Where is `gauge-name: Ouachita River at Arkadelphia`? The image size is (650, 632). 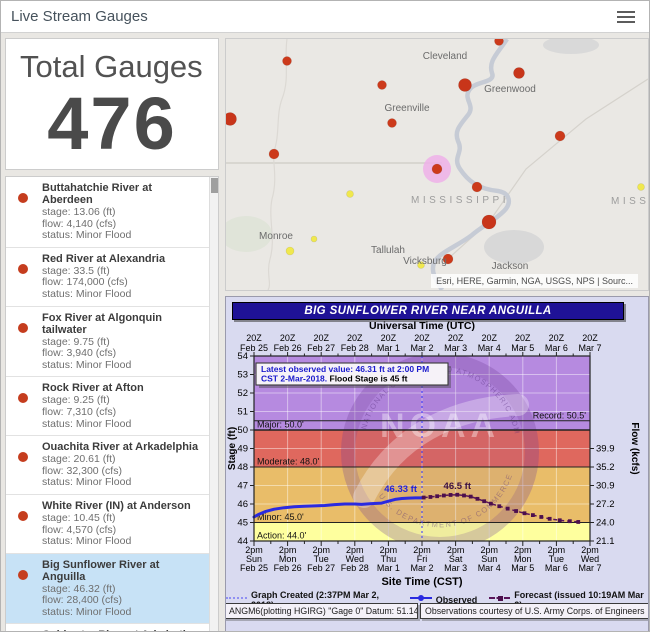 gauge-name: Ouachita River at Arkadelphia is located at coordinates (120, 447).